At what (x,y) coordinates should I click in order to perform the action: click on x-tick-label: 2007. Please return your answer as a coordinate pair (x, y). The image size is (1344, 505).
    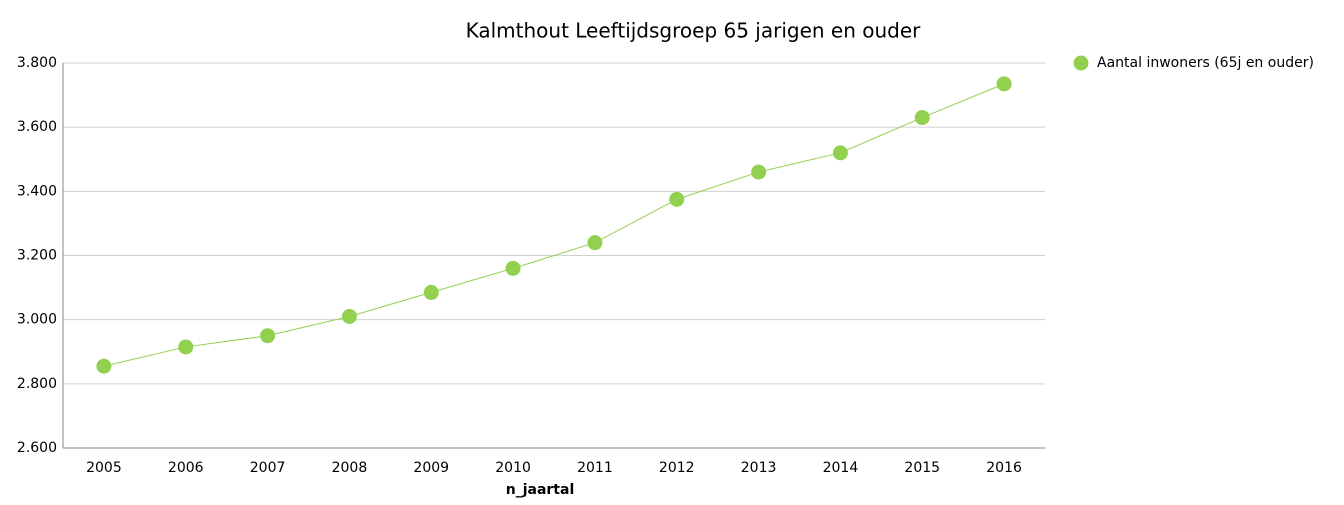
    Looking at the image, I should click on (268, 468).